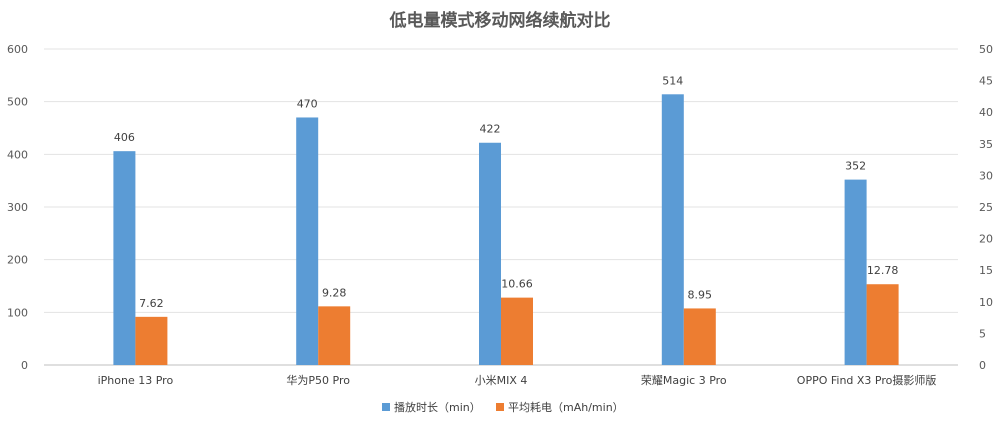  What do you see at coordinates (437, 407) in the screenshot?
I see `legend-label-duration: 播放时长（min）` at bounding box center [437, 407].